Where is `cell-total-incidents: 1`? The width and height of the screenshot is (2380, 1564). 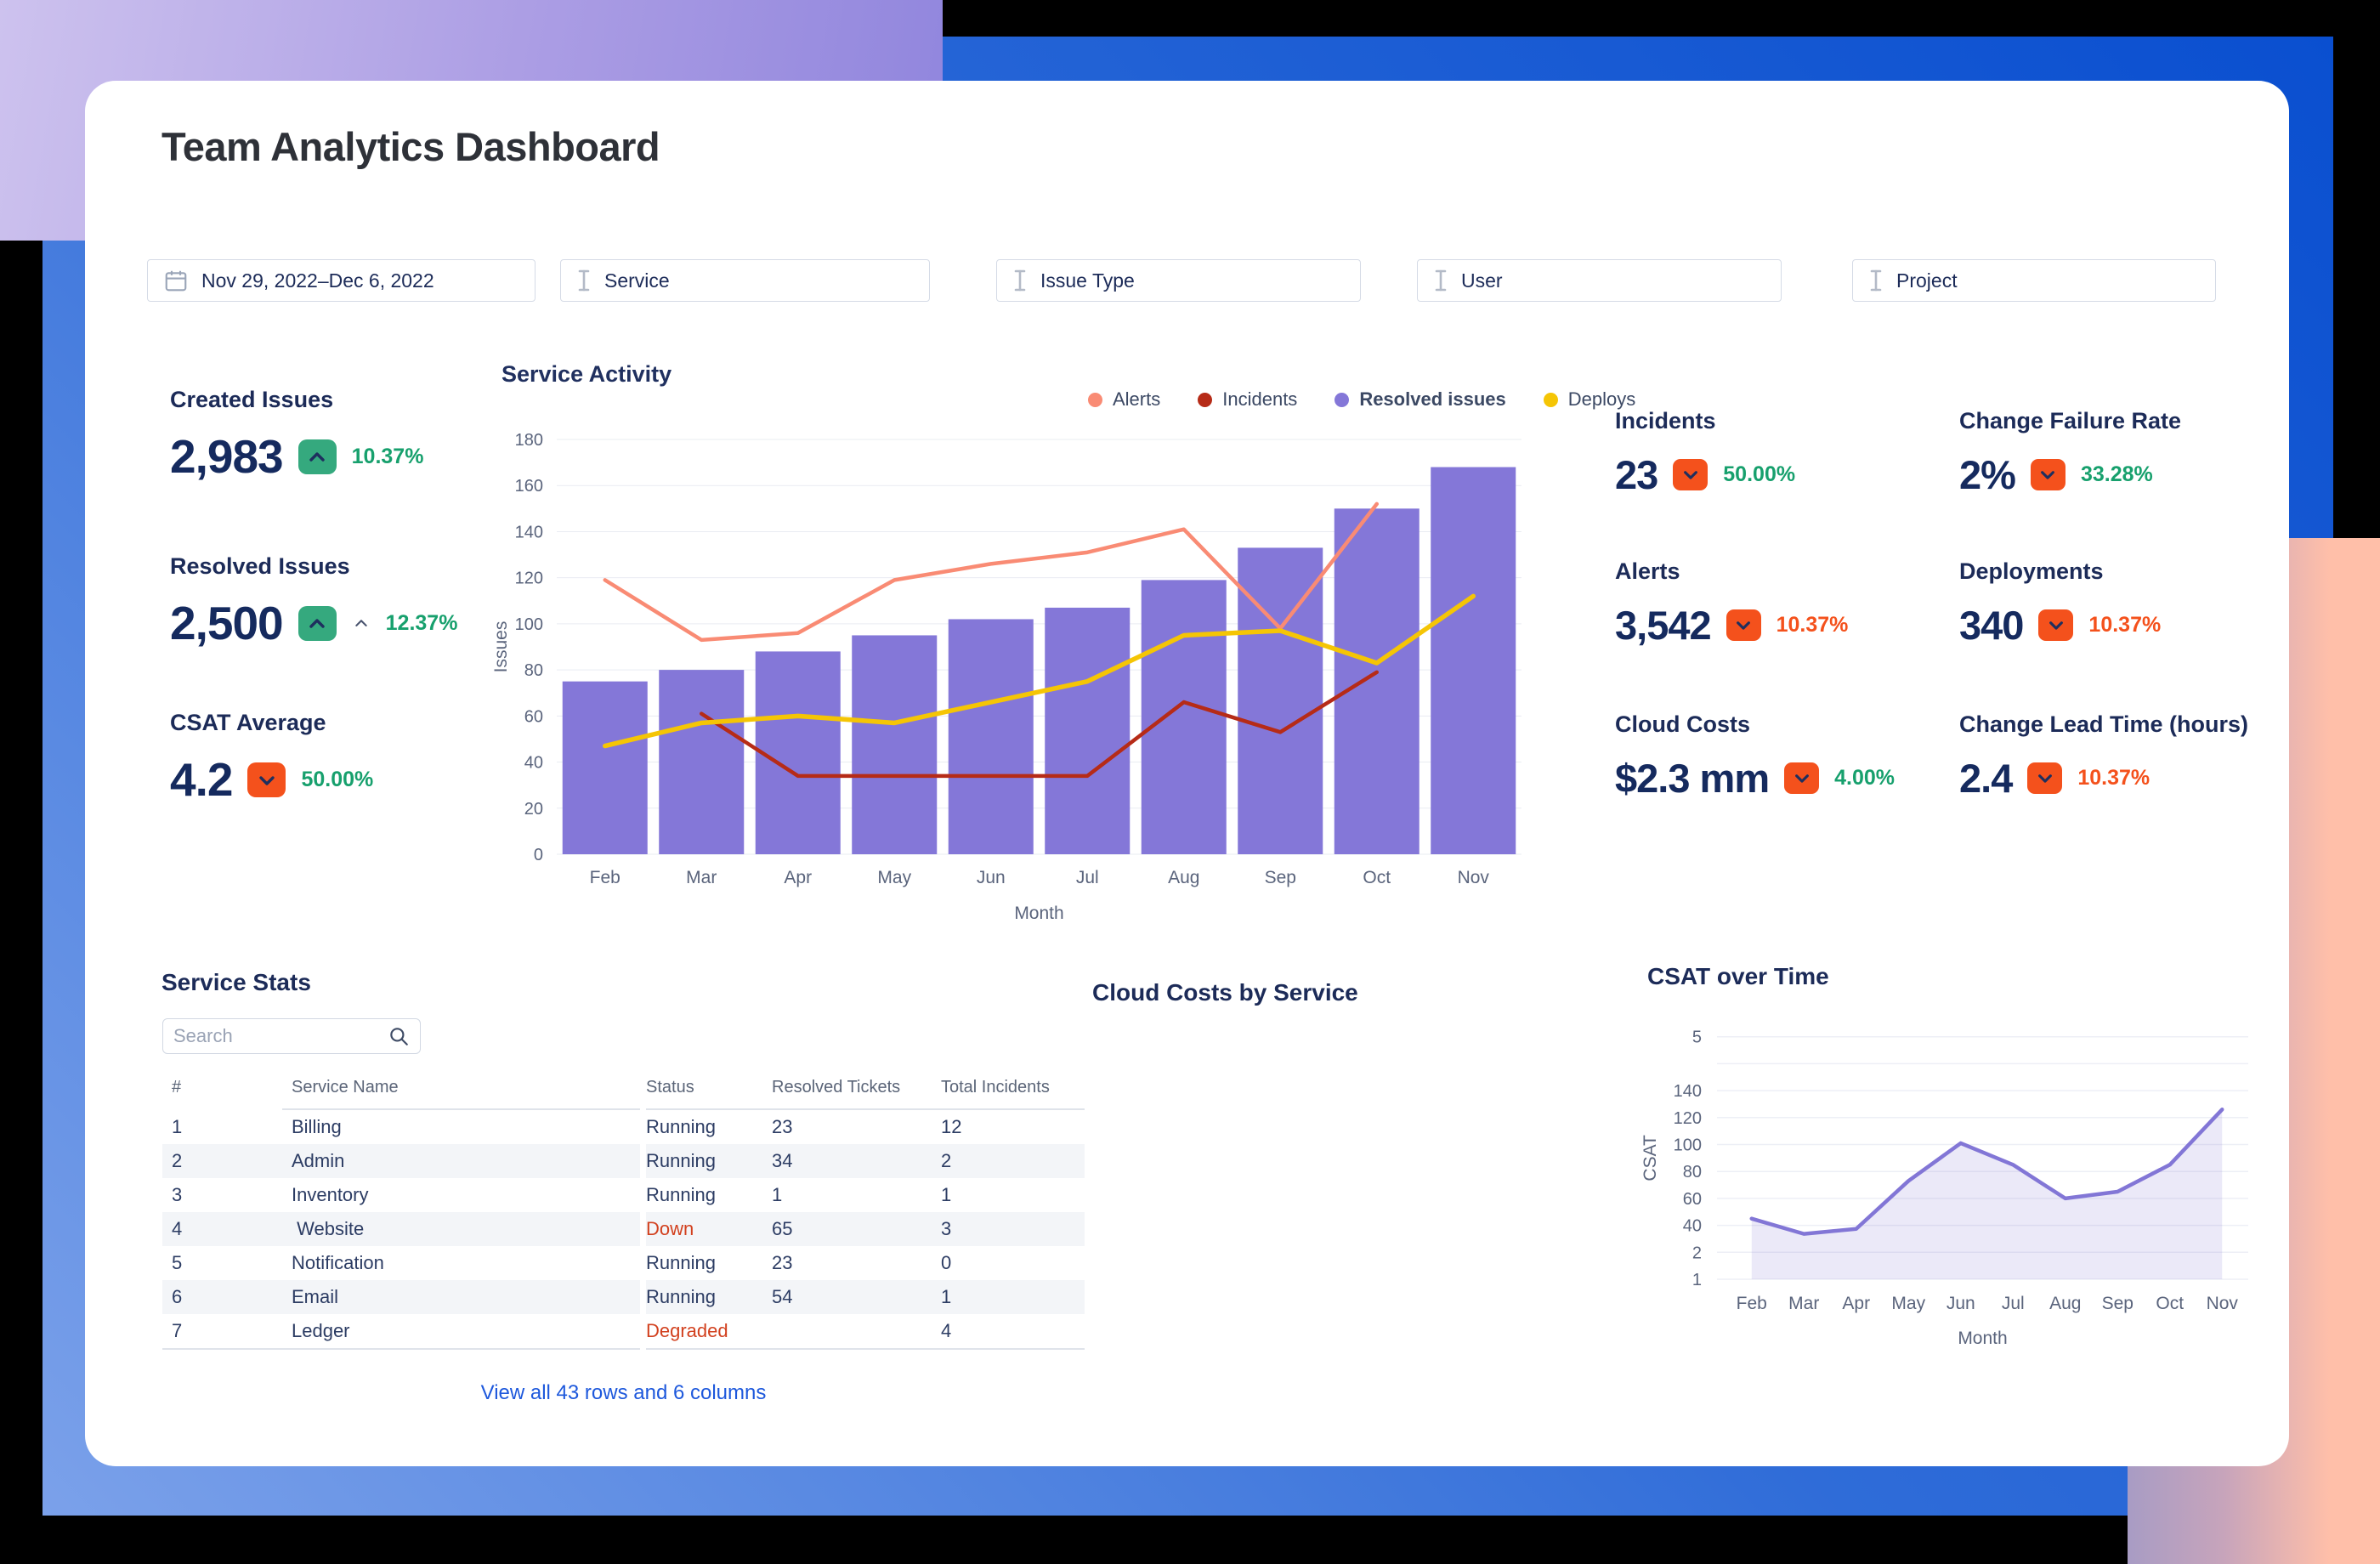
cell-total-incidents: 1 is located at coordinates (946, 1194).